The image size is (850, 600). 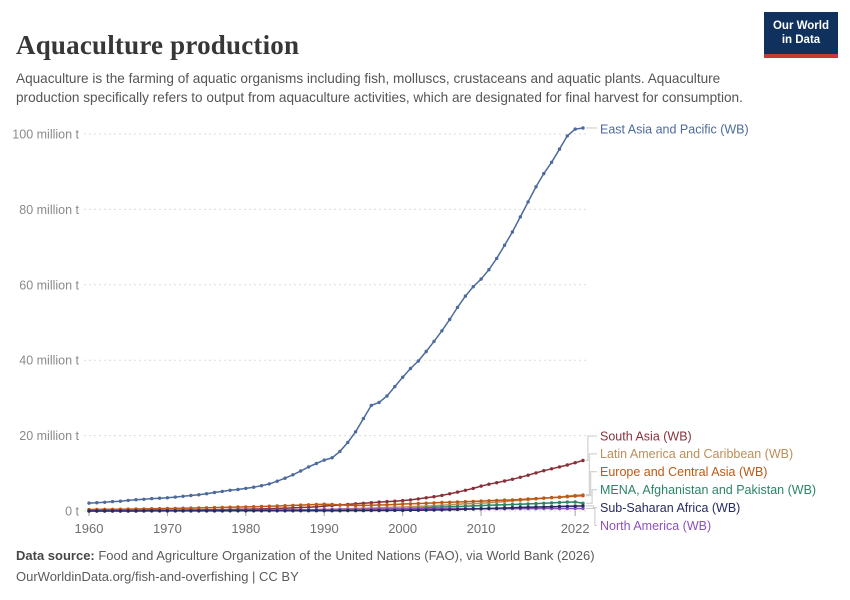 I want to click on legend-label-east-asia-and-pacific: East Asia and Pacific (WB), so click(x=674, y=129).